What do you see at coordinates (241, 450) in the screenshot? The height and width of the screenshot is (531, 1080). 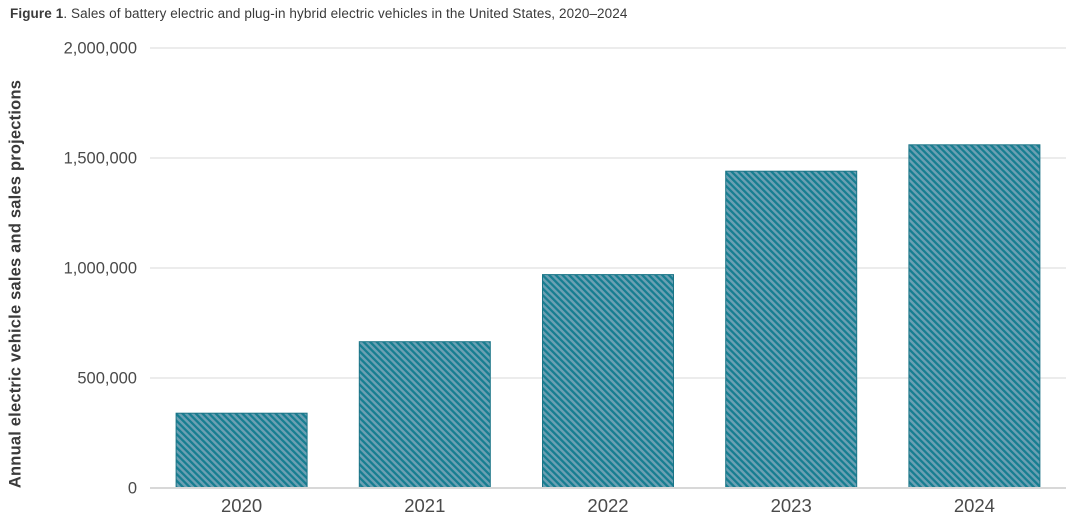 I see `bar-2020` at bounding box center [241, 450].